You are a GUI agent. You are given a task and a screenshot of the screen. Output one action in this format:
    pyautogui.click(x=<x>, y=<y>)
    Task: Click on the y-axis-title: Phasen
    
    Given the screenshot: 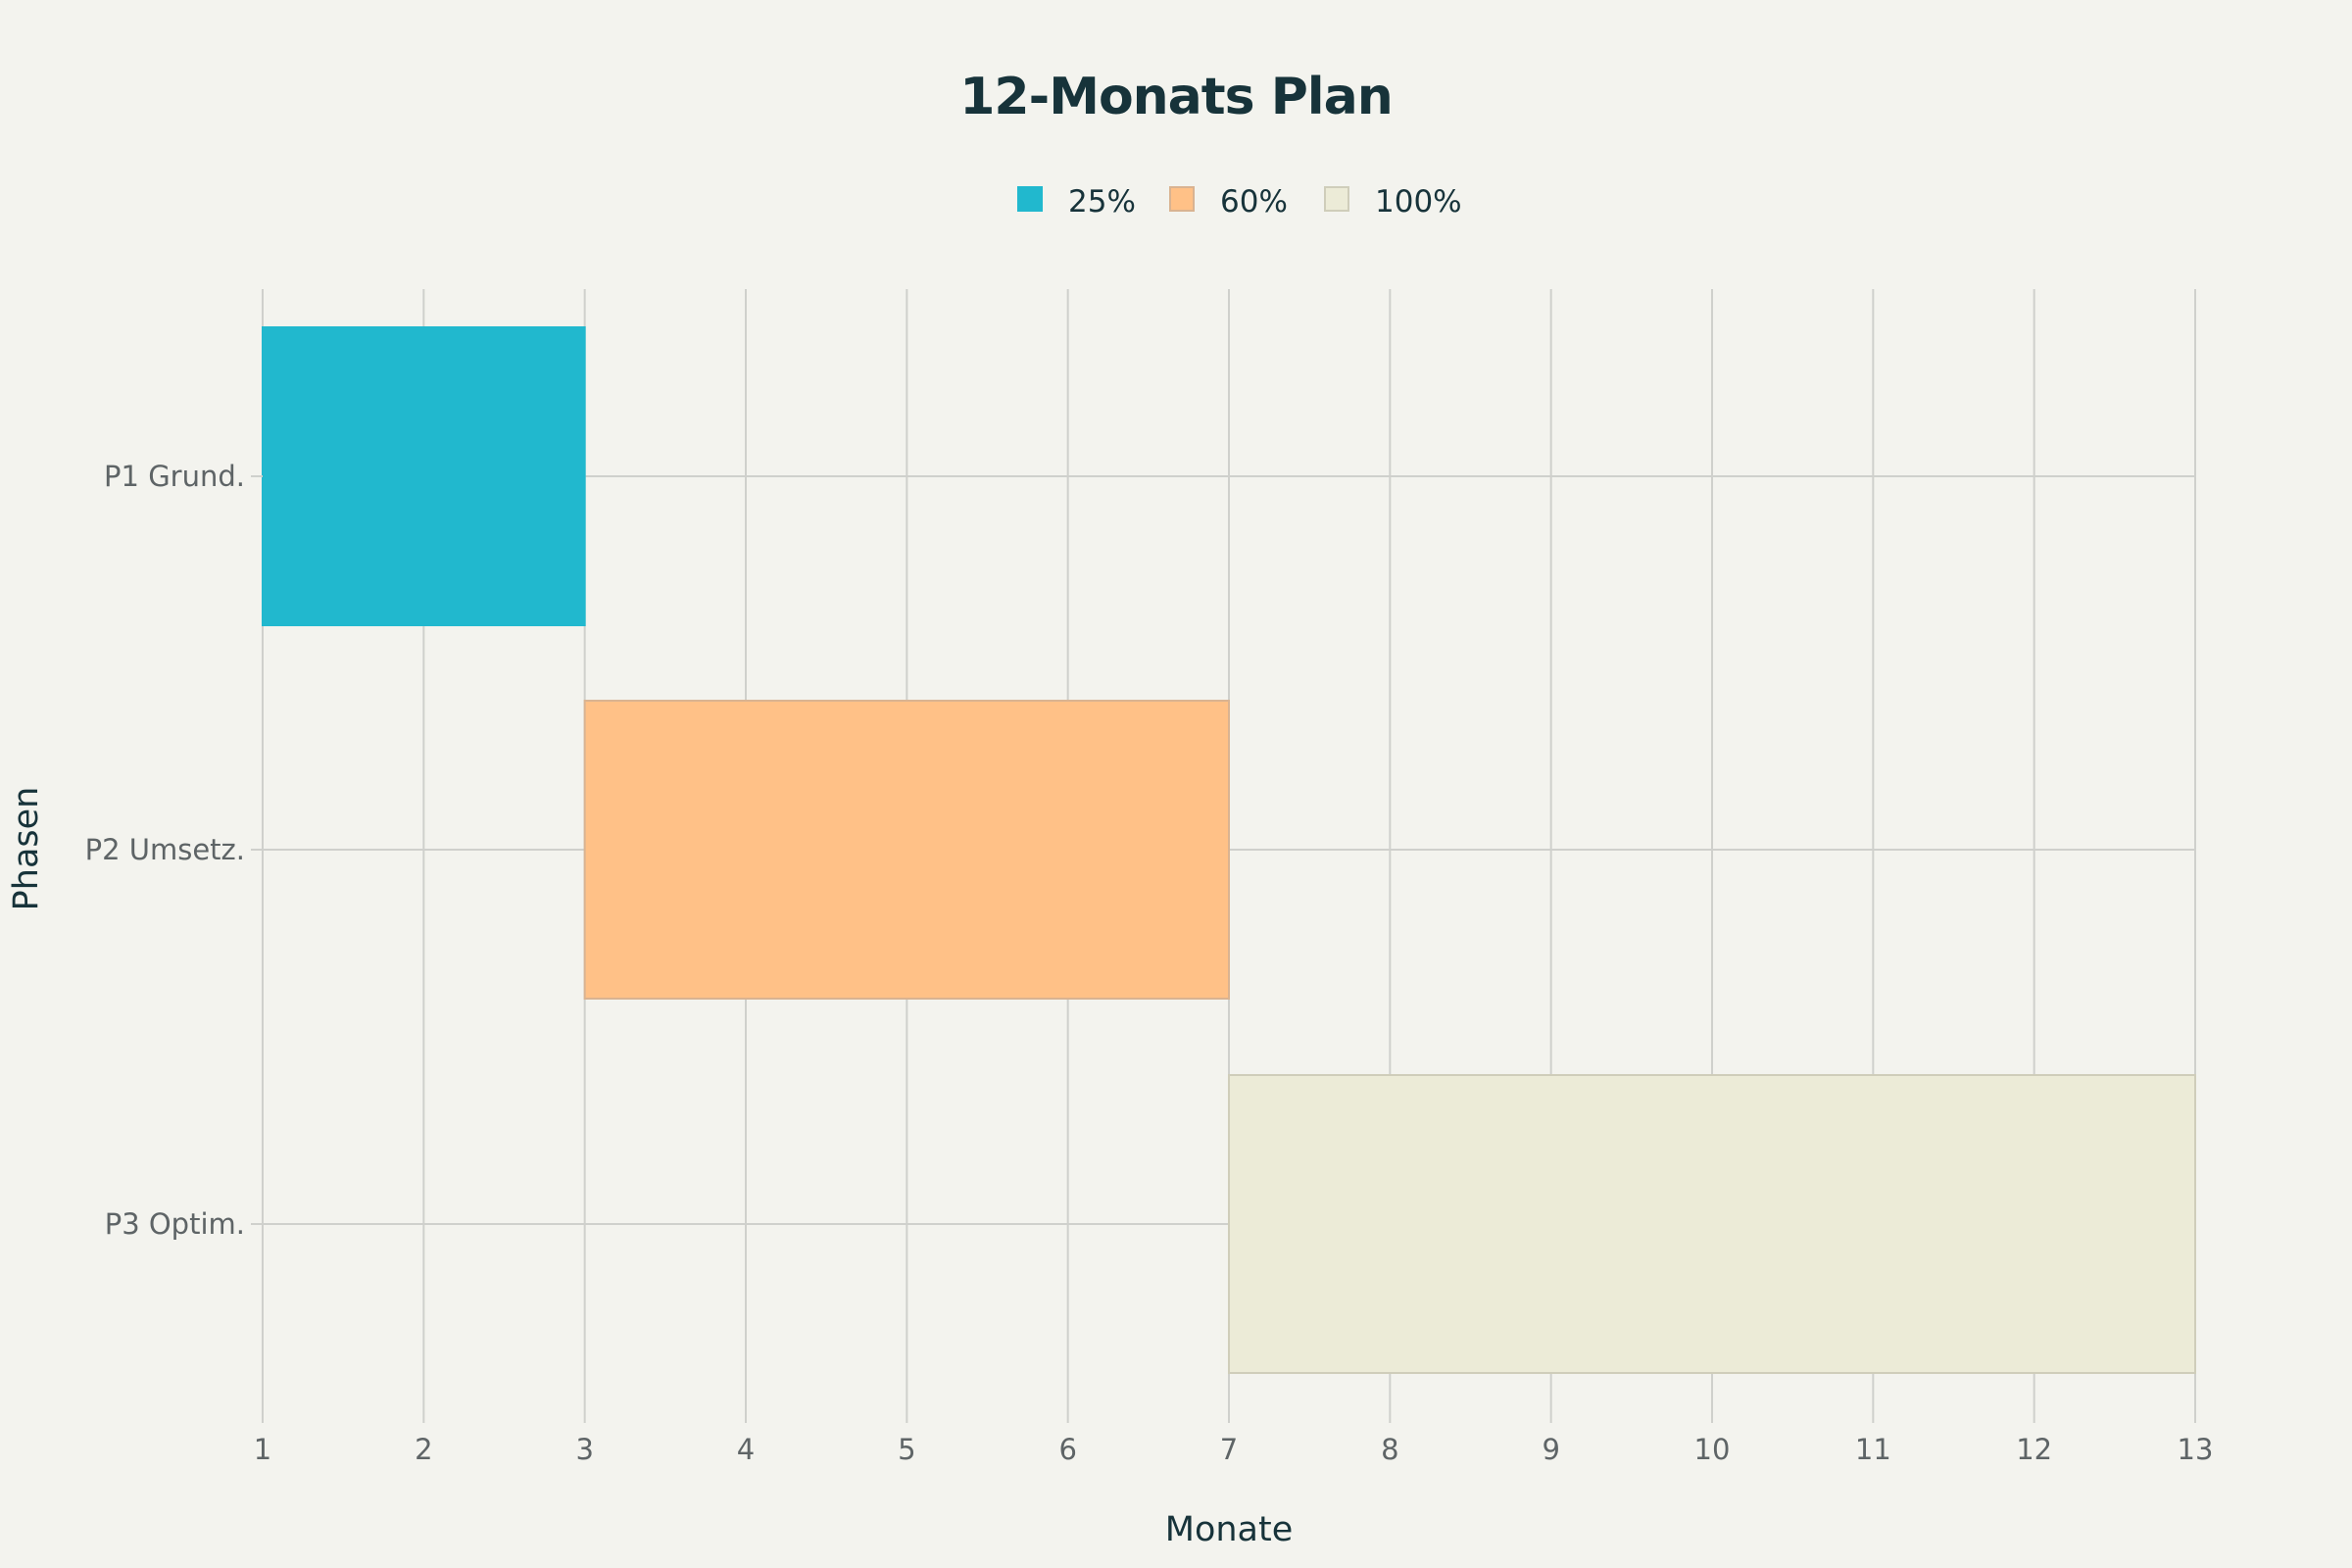 What is the action you would take?
    pyautogui.click(x=26, y=849)
    